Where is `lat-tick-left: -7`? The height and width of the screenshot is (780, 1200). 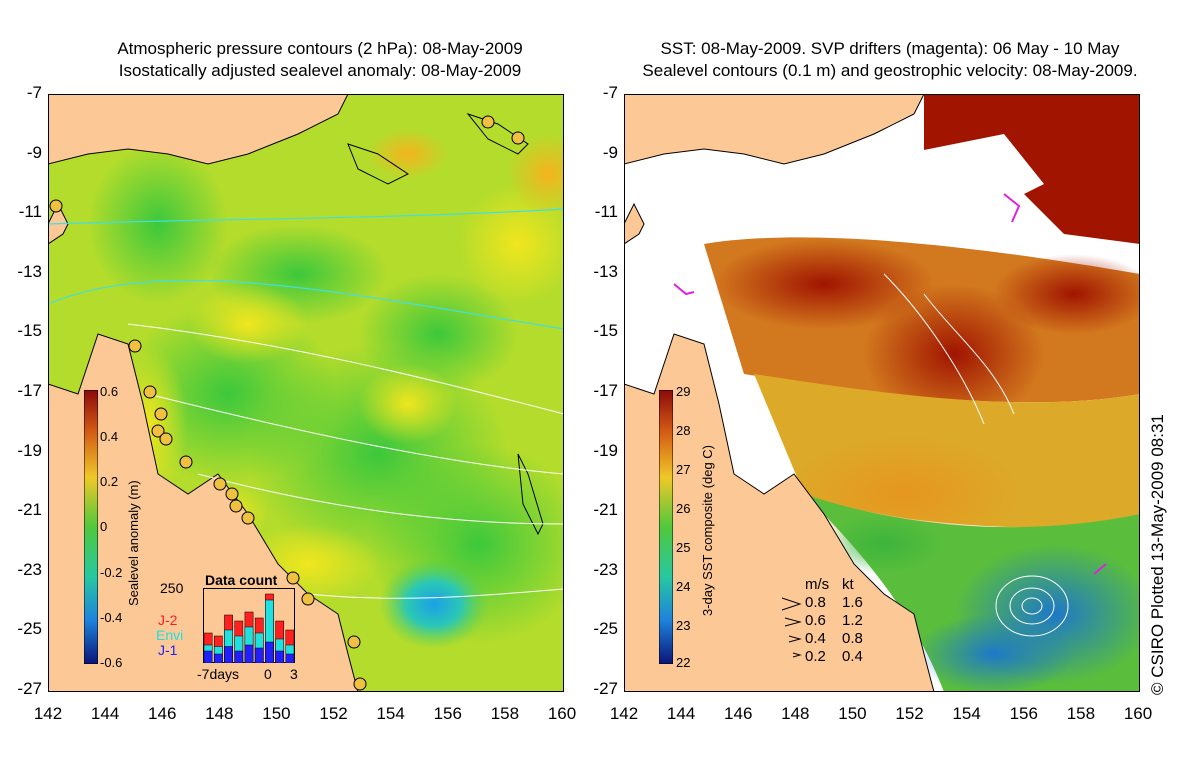
lat-tick-left: -7 is located at coordinates (34, 92).